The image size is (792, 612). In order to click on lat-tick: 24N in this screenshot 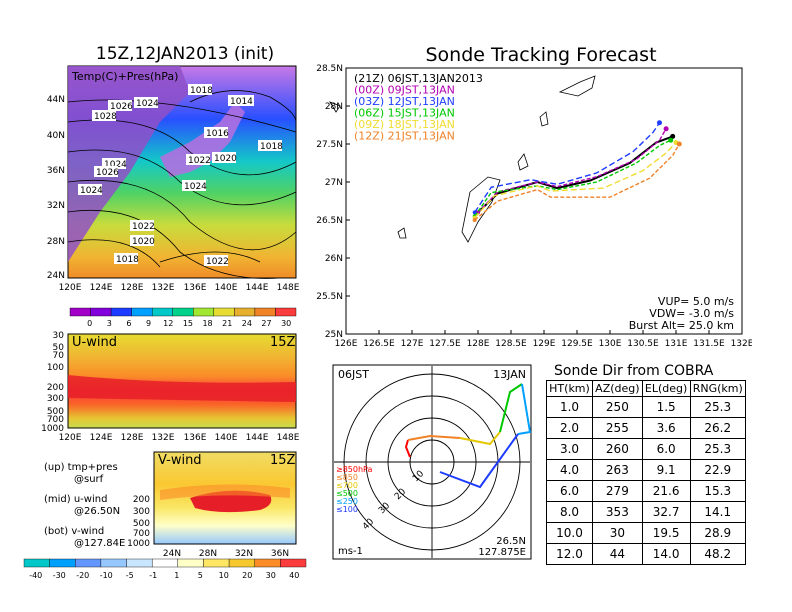, I will do `click(56, 276)`.